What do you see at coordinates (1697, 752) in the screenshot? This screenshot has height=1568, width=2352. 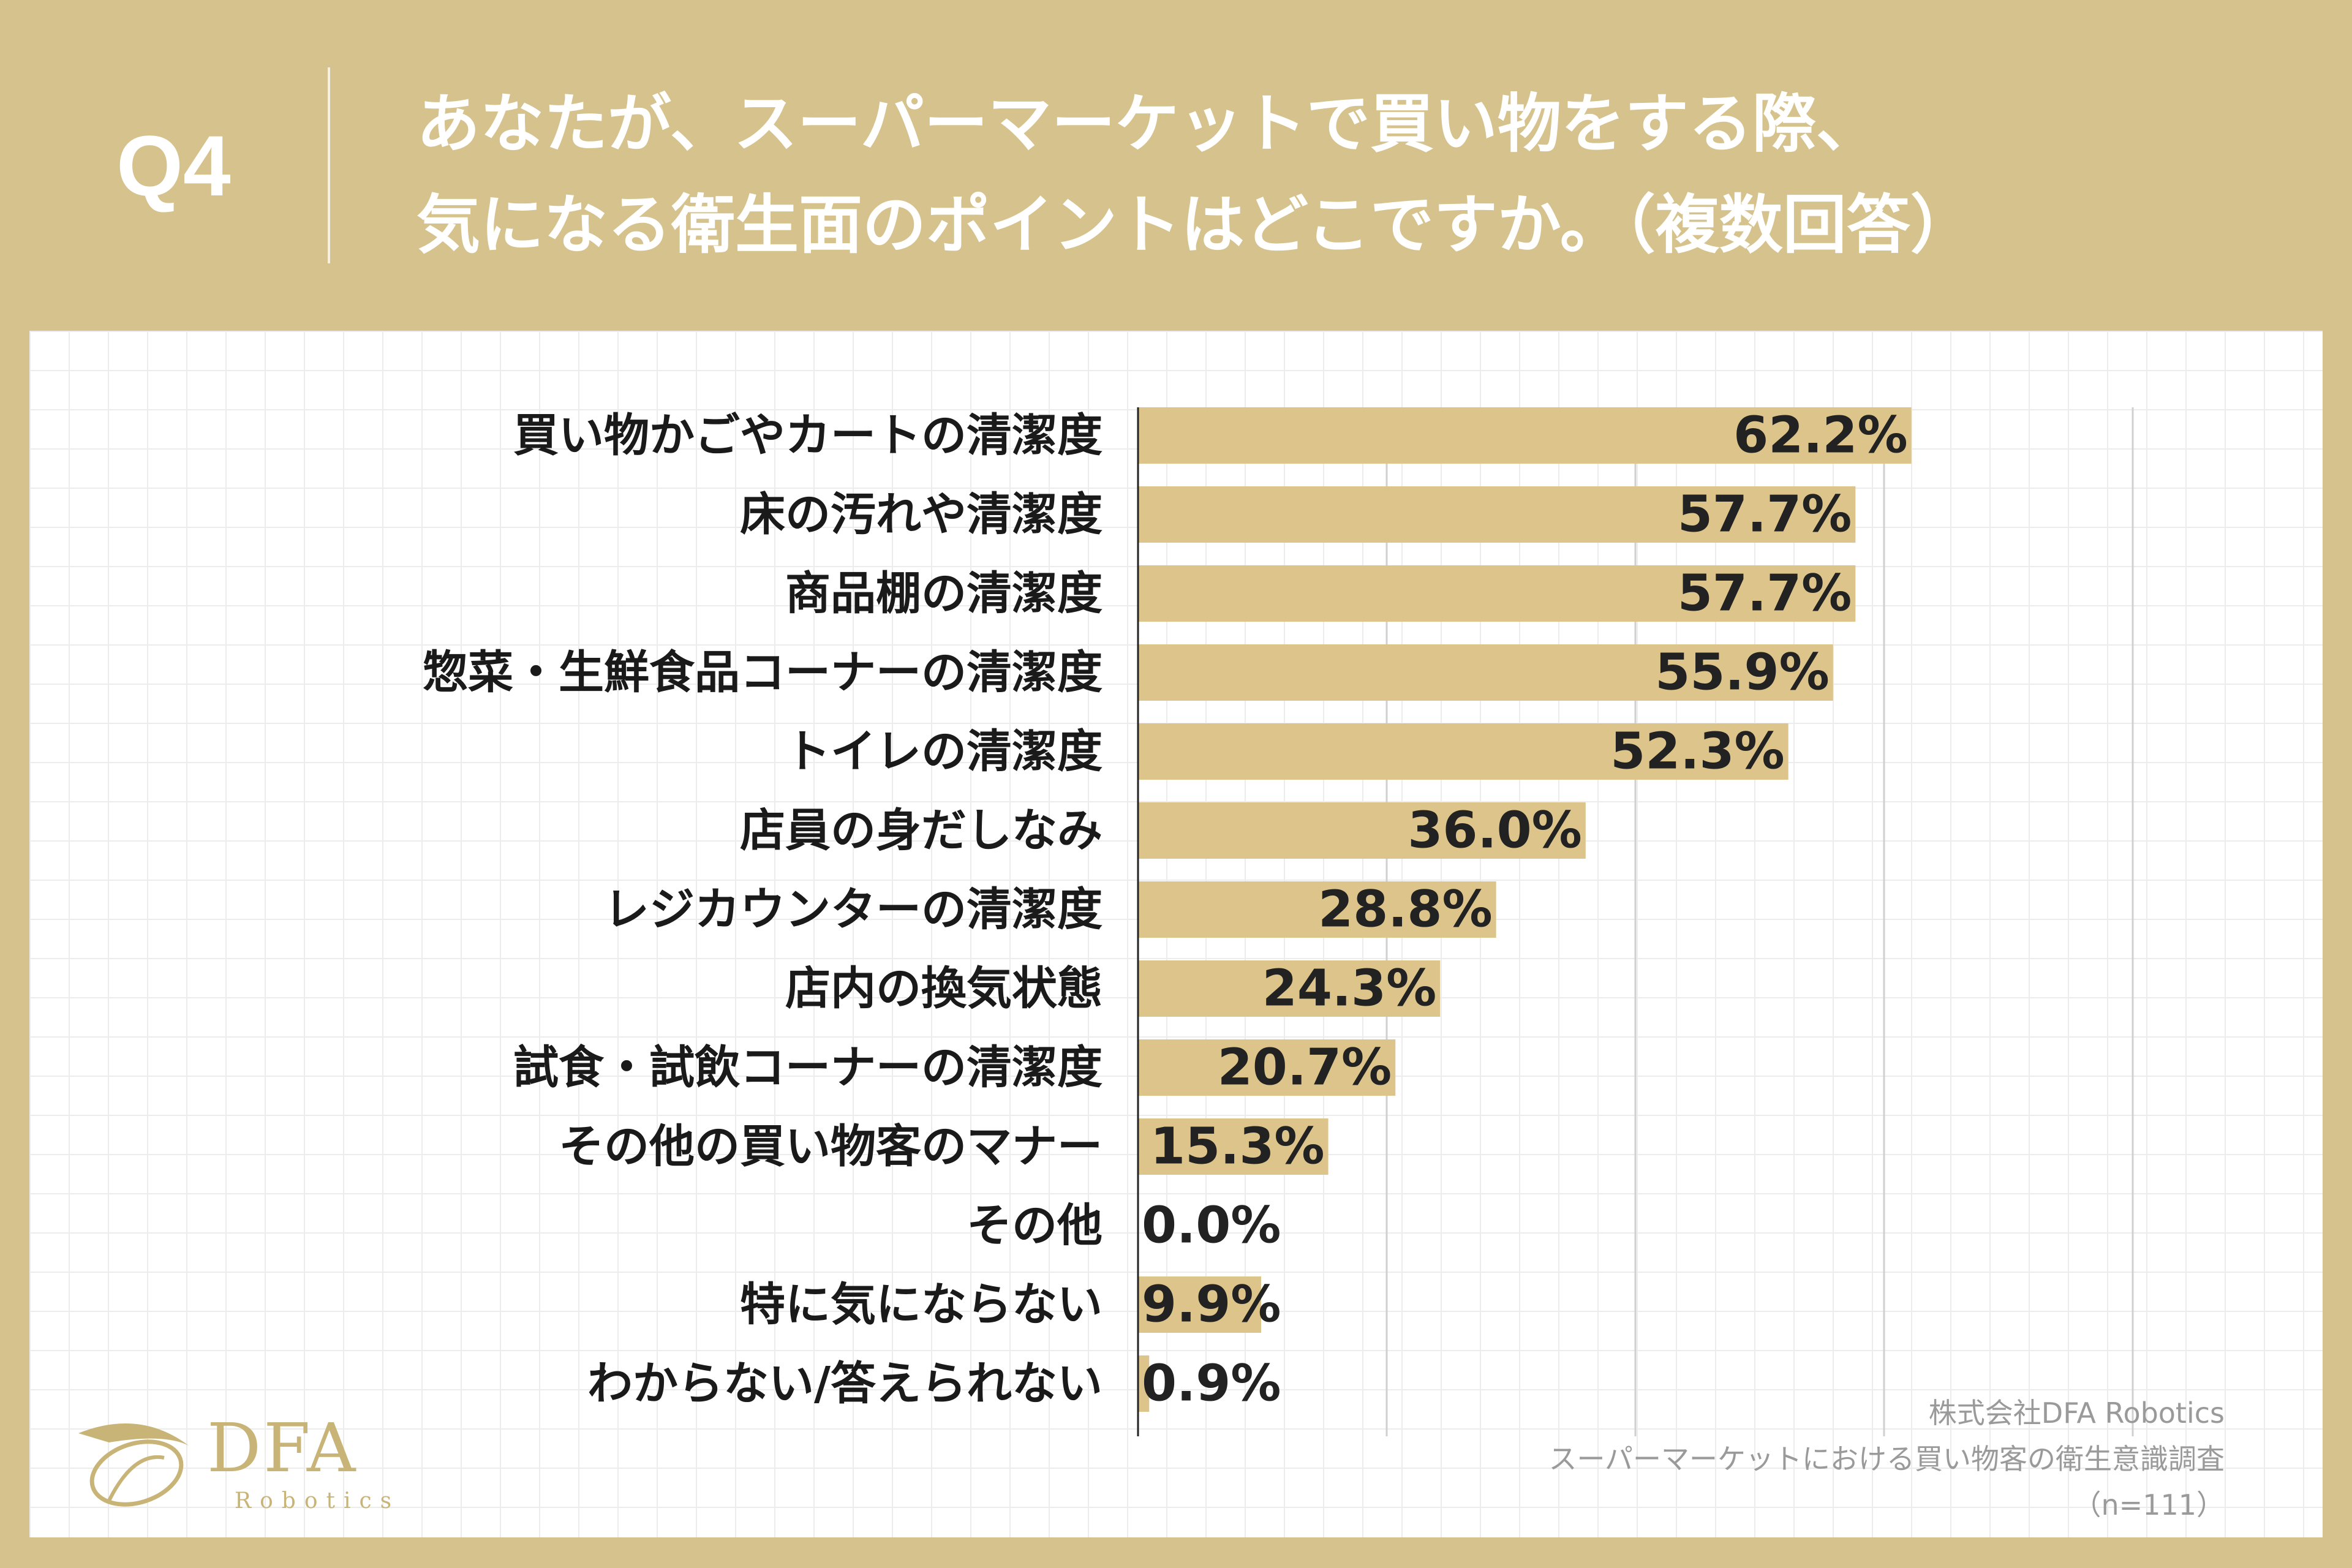 I see `value-label-4: 52.3%` at bounding box center [1697, 752].